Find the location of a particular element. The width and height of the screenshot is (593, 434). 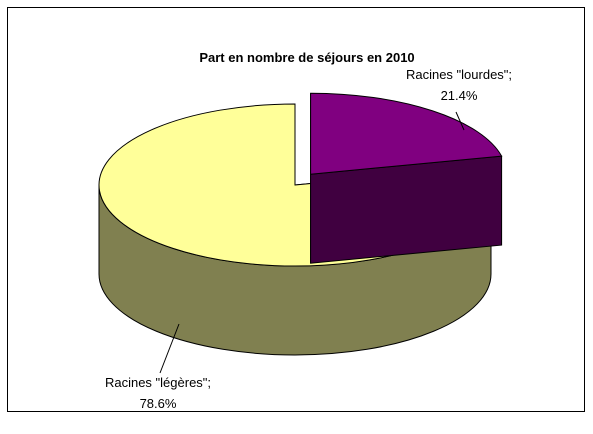

leader-line-legeres is located at coordinates (169, 348).